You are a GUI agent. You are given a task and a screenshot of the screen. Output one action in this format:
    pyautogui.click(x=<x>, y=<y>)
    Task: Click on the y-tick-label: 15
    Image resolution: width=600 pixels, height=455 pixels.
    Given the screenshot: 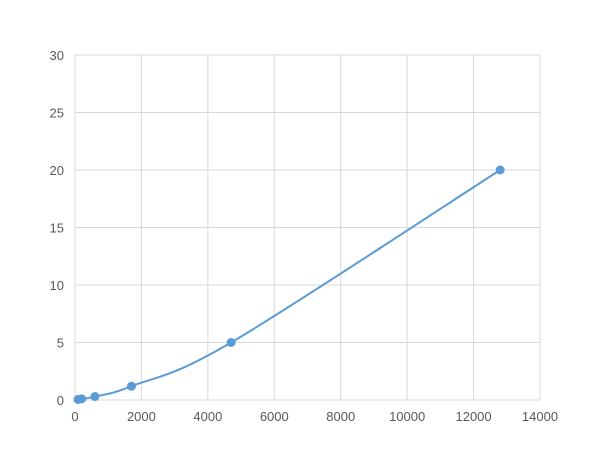 What is the action you would take?
    pyautogui.click(x=57, y=228)
    